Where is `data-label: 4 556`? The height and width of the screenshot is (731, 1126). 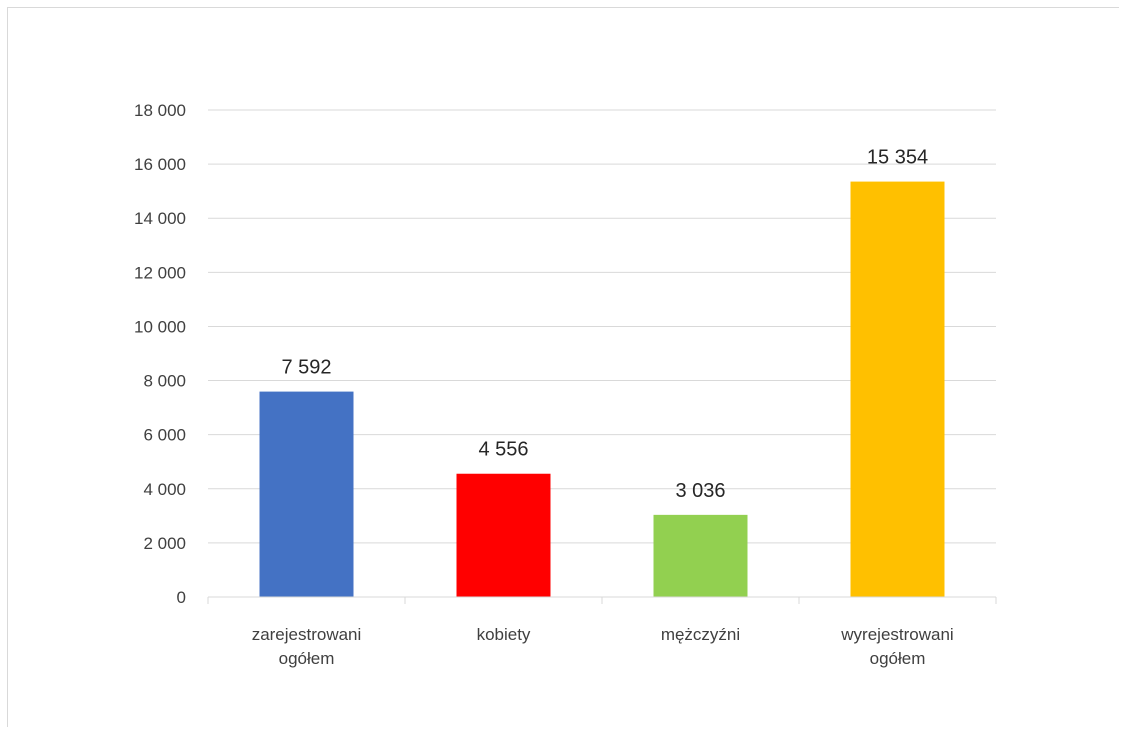
data-label: 4 556 is located at coordinates (503, 450).